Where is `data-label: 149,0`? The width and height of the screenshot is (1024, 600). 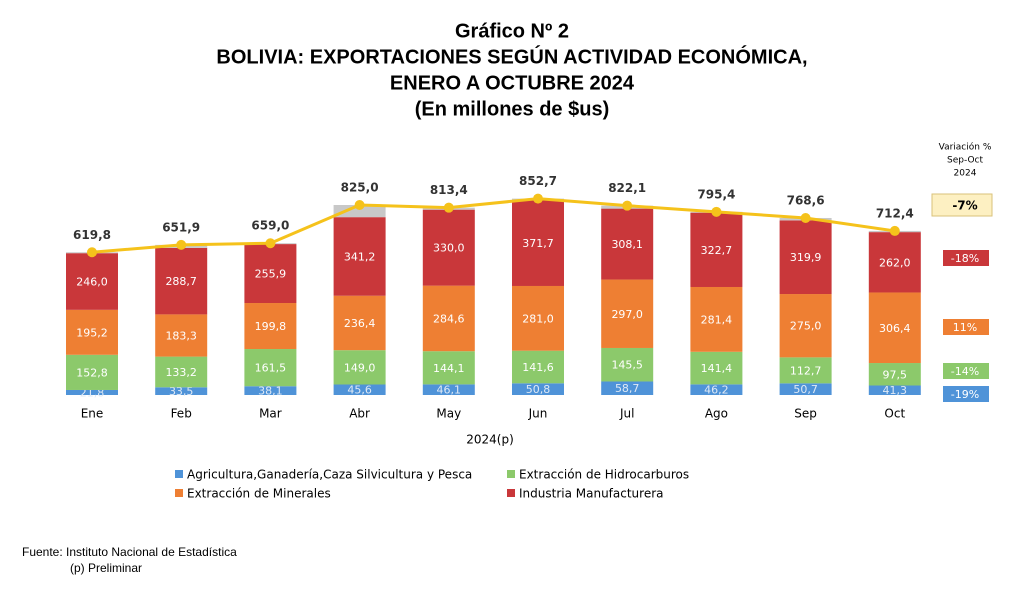 data-label: 149,0 is located at coordinates (360, 367).